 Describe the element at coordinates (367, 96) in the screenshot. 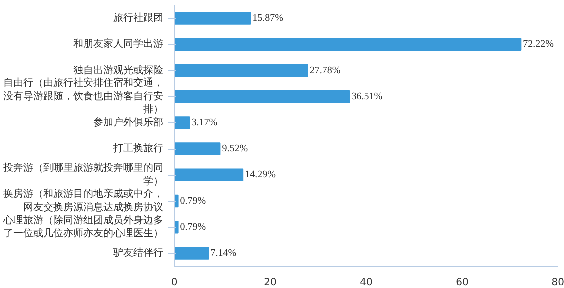

I see `data-label: 36.51%` at that location.